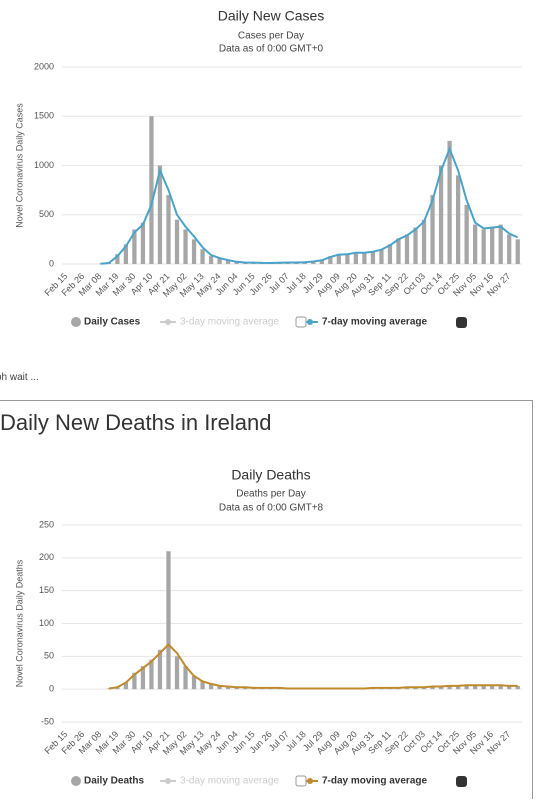 The height and width of the screenshot is (800, 542). Describe the element at coordinates (44, 66) in the screenshot. I see `y-tick-label: 2000` at that location.